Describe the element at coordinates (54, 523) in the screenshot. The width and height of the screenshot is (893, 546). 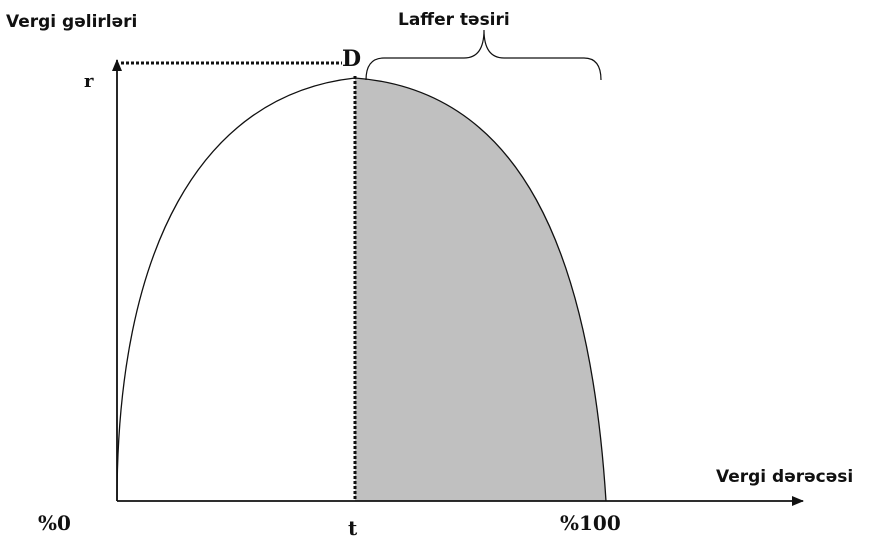
I see `origin-label: %0` at that location.